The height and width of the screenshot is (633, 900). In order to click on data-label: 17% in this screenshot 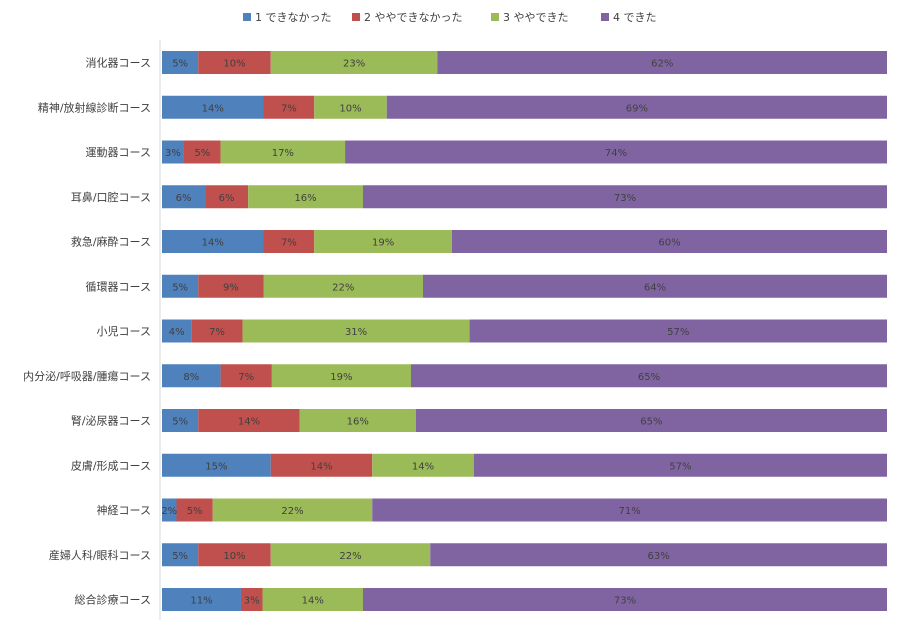, I will do `click(283, 153)`.